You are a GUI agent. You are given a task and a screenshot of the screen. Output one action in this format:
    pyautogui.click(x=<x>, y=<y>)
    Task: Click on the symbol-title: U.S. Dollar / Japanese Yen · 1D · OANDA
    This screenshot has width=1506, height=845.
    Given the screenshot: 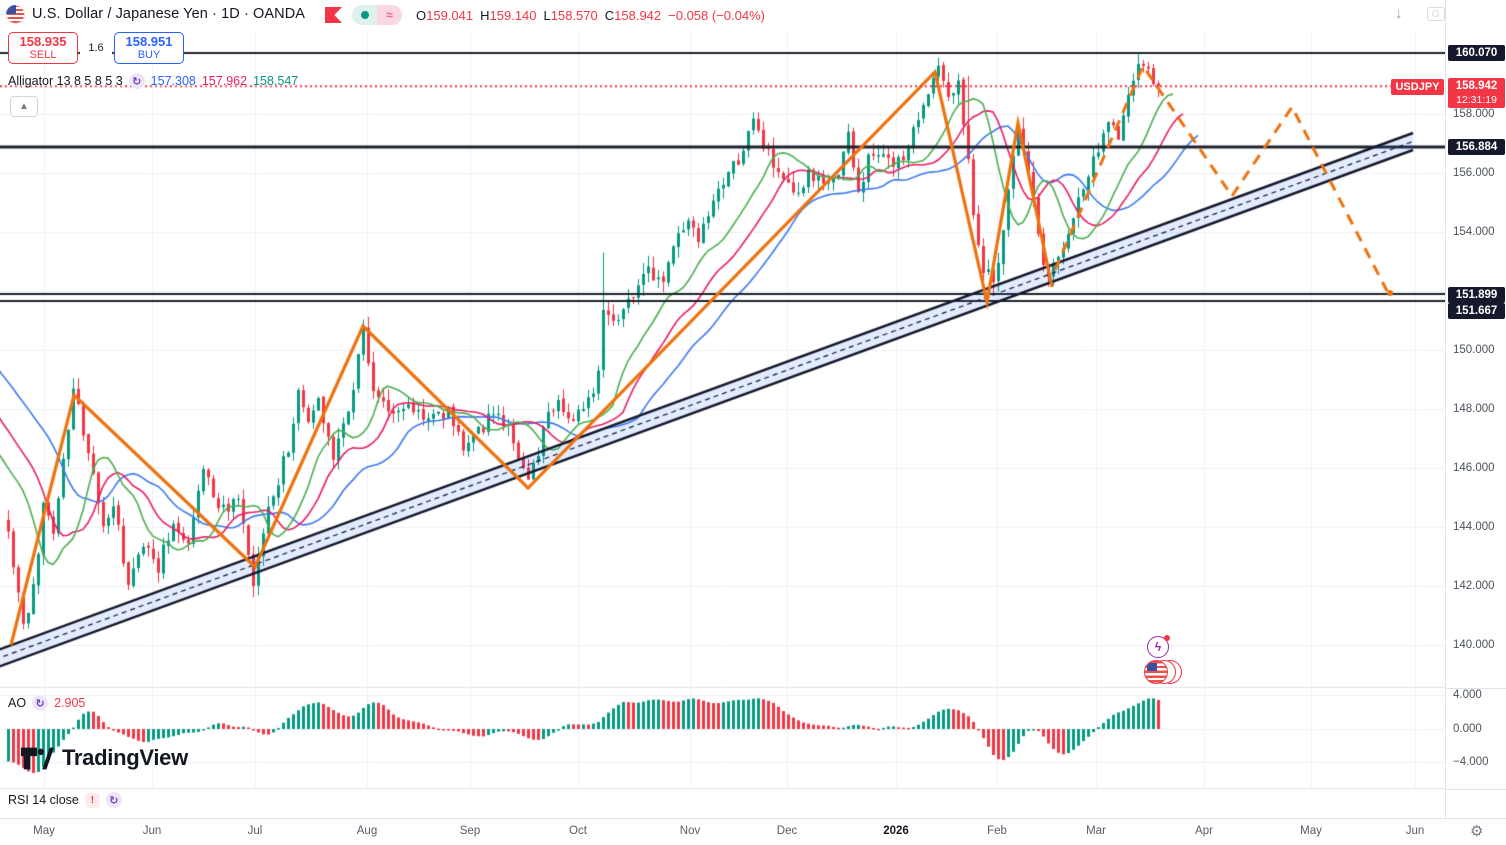 What is the action you would take?
    pyautogui.click(x=169, y=14)
    